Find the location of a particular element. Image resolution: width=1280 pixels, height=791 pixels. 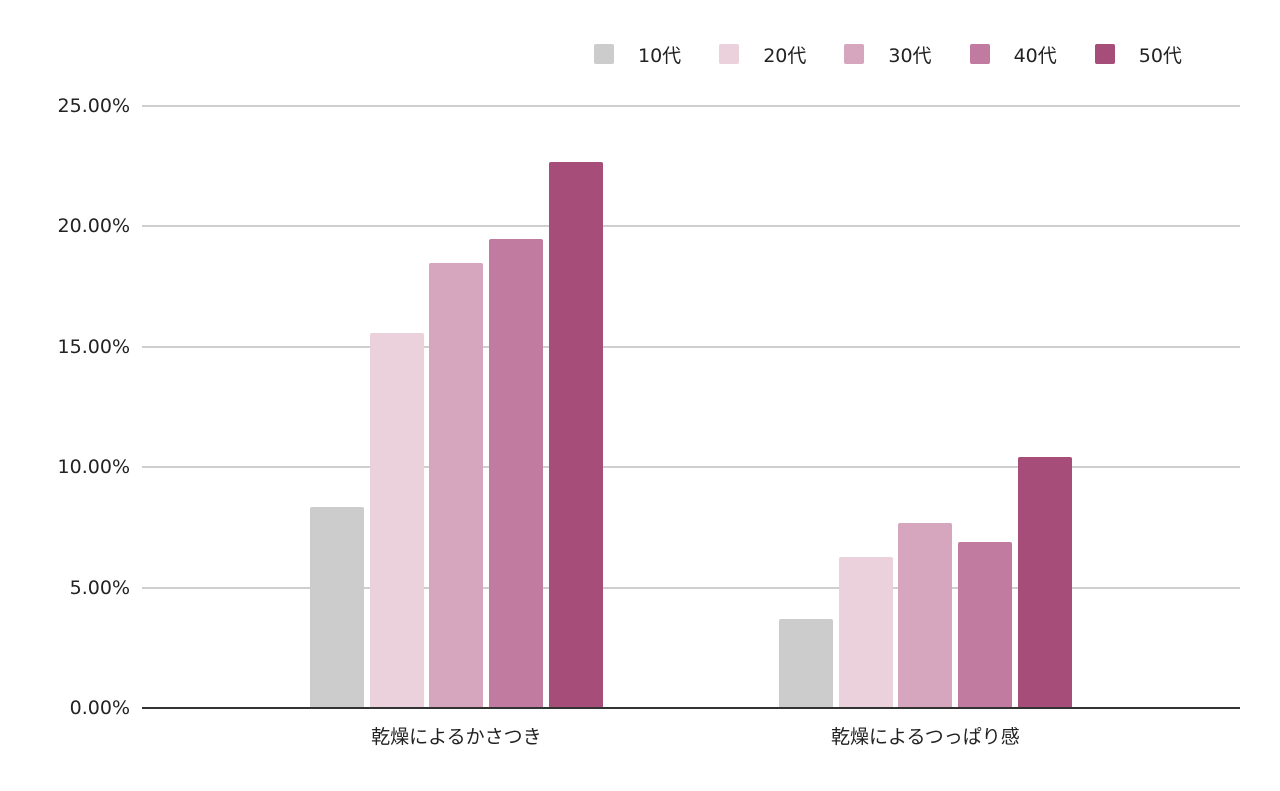

legend-label: 30代 is located at coordinates (910, 55).